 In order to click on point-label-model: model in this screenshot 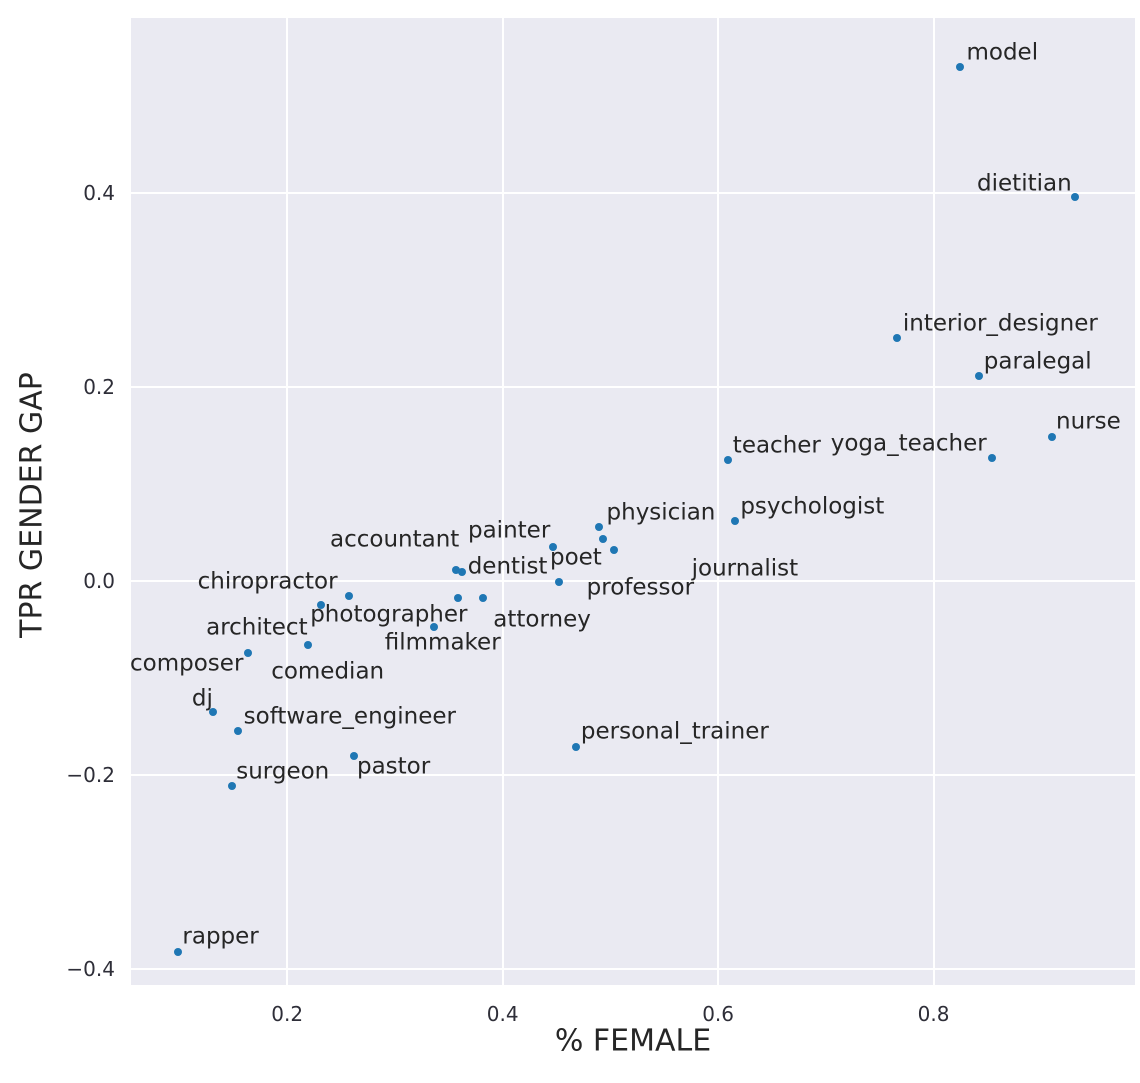, I will do `click(1002, 52)`.